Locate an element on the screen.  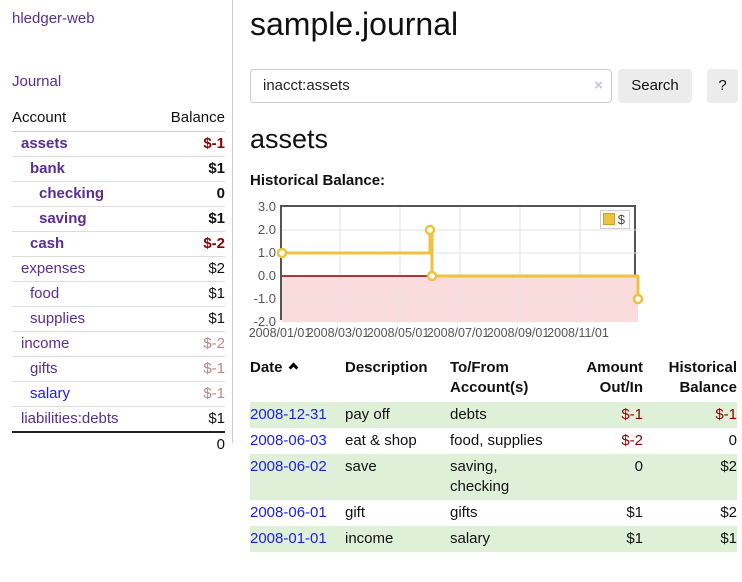
account-link-liabilities-debts: liabilities:debts is located at coordinates (70, 418).